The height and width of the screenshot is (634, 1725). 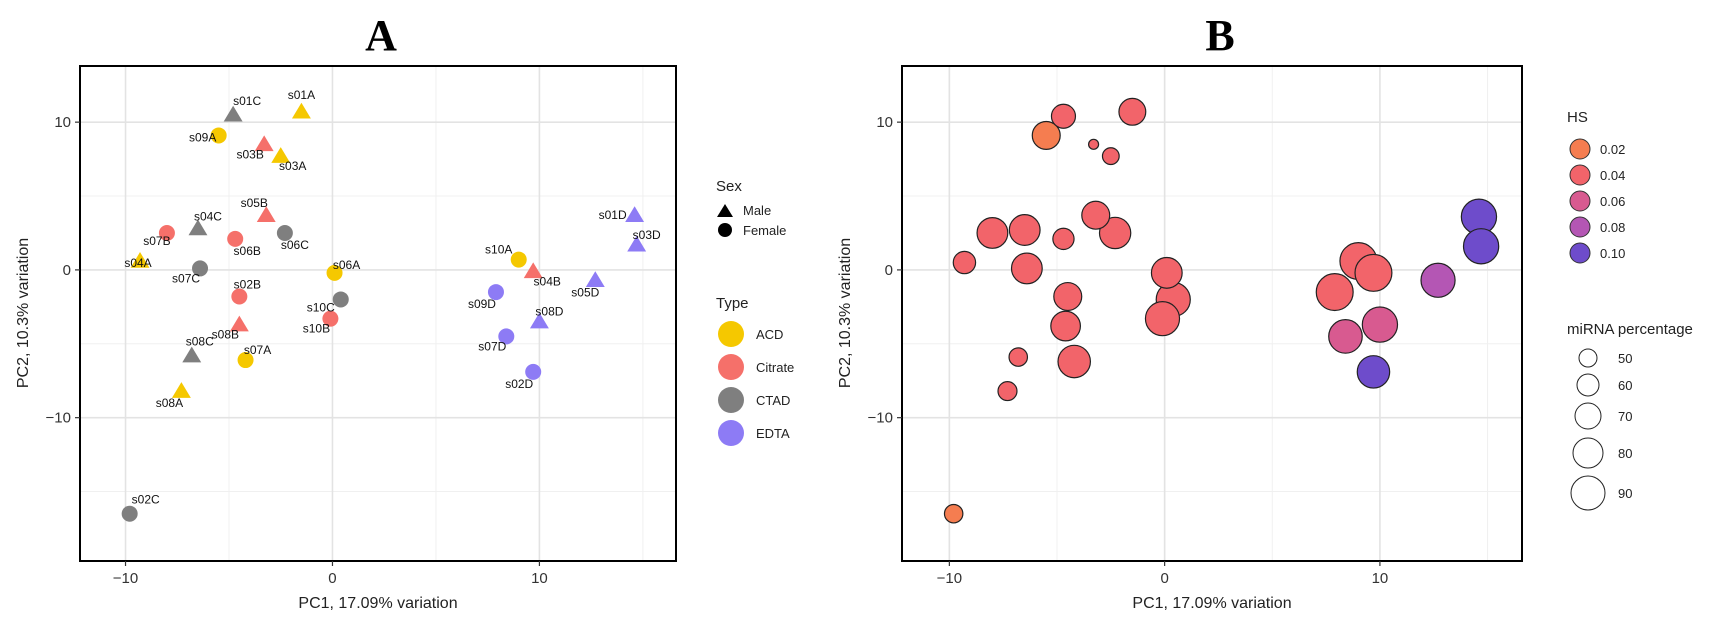 I want to click on legend-hs-label-4: 0.08, so click(x=1612, y=227).